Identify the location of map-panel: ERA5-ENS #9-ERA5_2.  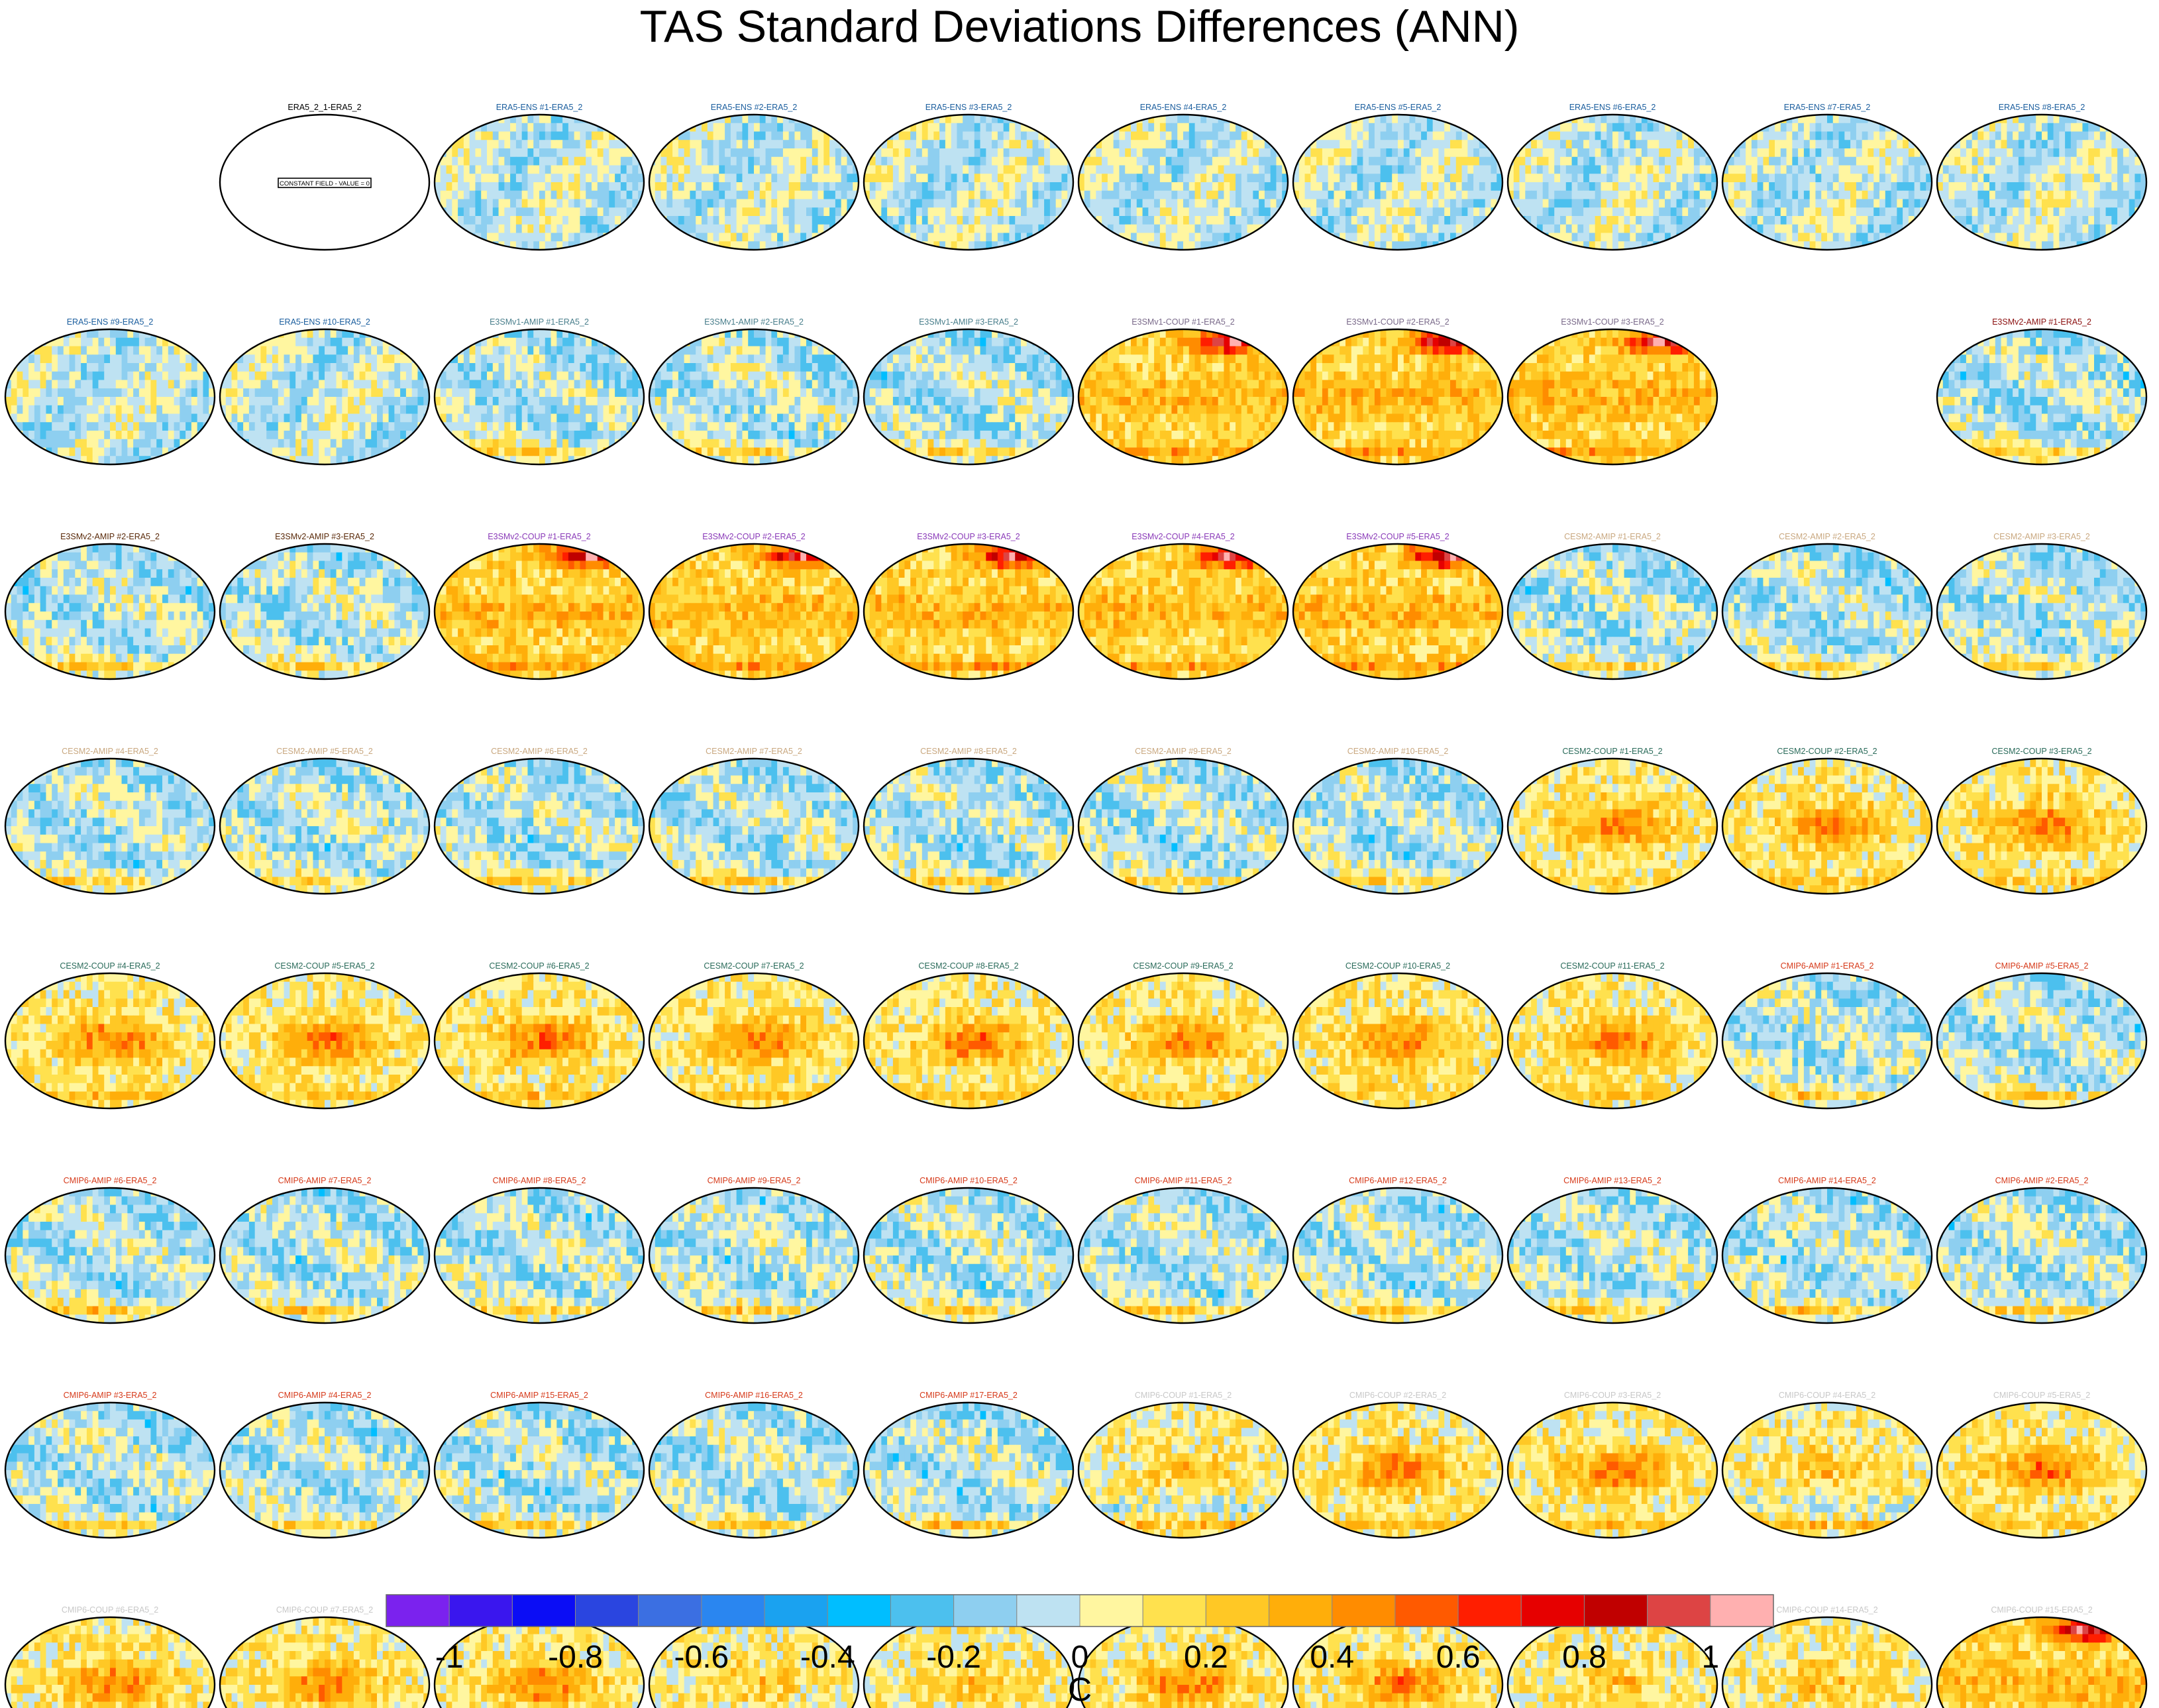
(110, 391).